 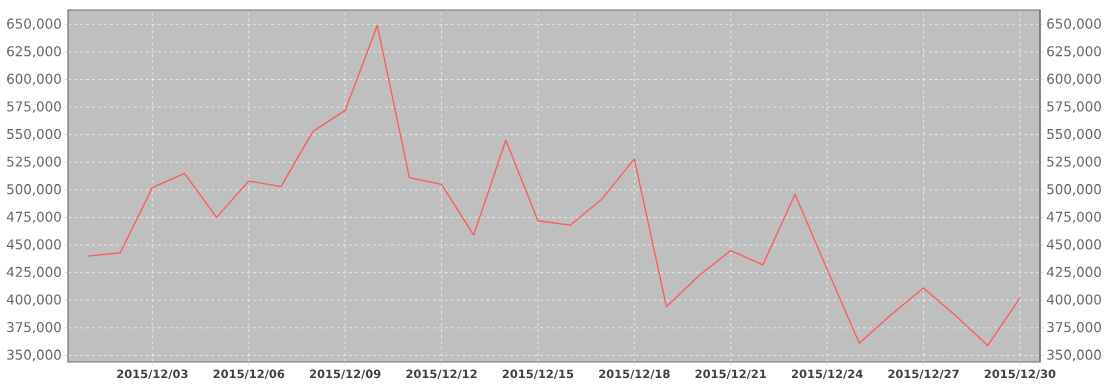 What do you see at coordinates (1074, 52) in the screenshot?
I see `y2-tick-label: 625,000` at bounding box center [1074, 52].